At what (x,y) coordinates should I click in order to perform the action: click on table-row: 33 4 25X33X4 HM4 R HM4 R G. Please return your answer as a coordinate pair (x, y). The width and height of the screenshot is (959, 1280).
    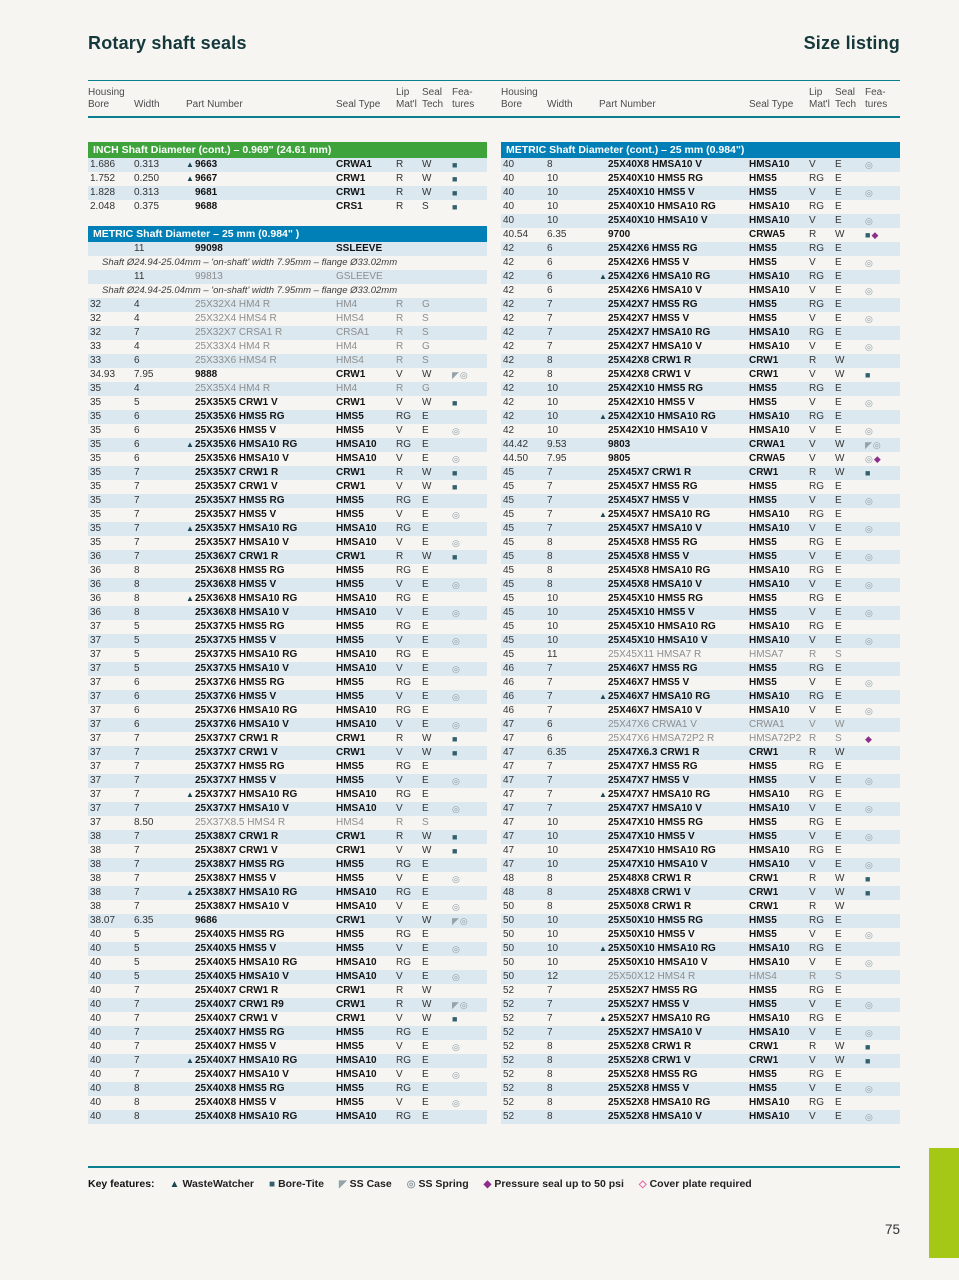
    Looking at the image, I should click on (287, 347).